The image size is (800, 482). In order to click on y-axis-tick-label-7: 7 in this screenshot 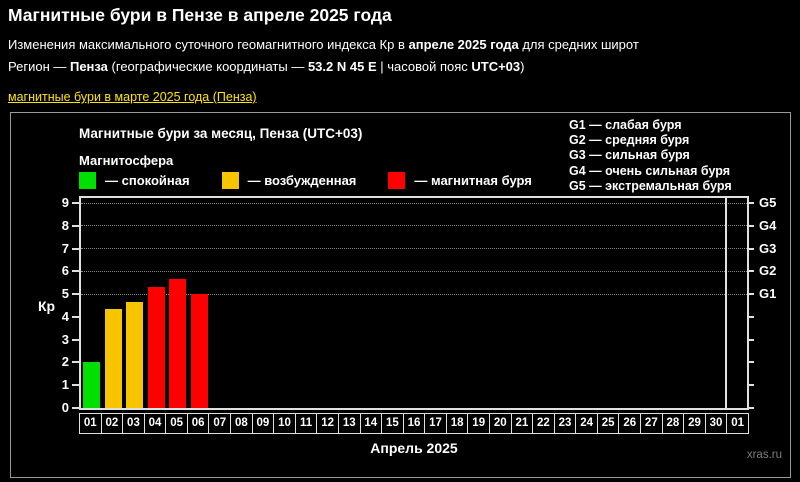, I will do `click(65, 248)`.